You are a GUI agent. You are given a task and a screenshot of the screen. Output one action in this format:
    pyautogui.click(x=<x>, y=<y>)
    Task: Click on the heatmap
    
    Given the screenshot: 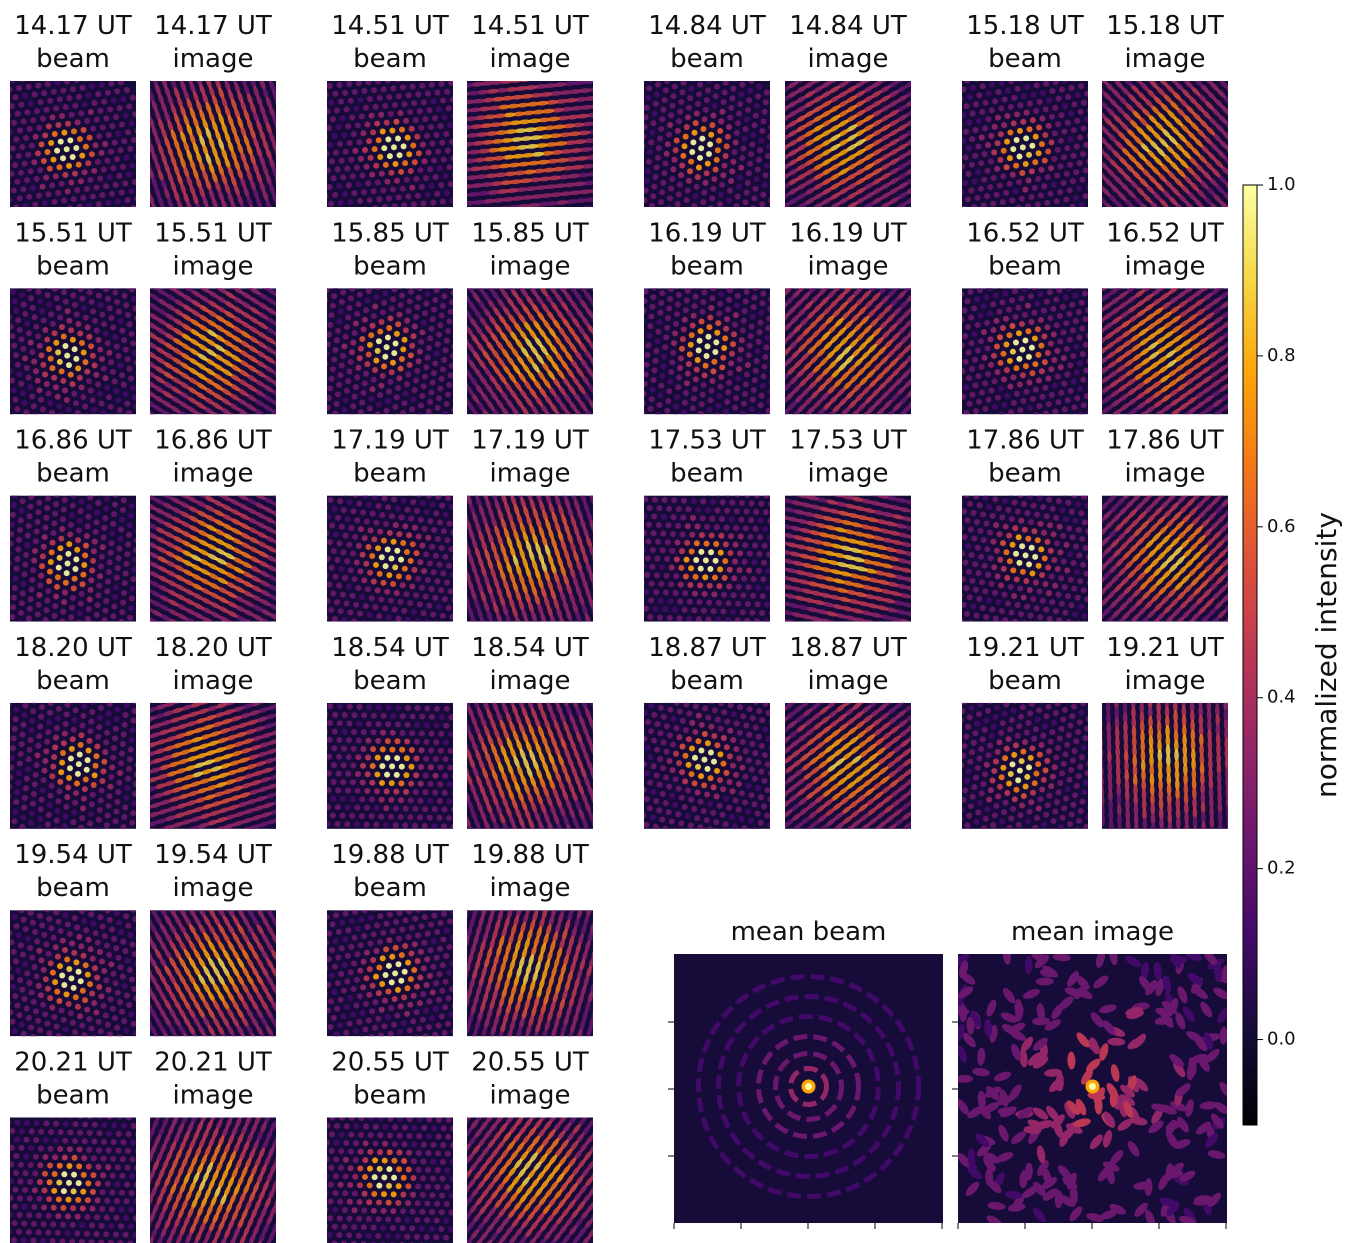 What is the action you would take?
    pyautogui.click(x=530, y=351)
    